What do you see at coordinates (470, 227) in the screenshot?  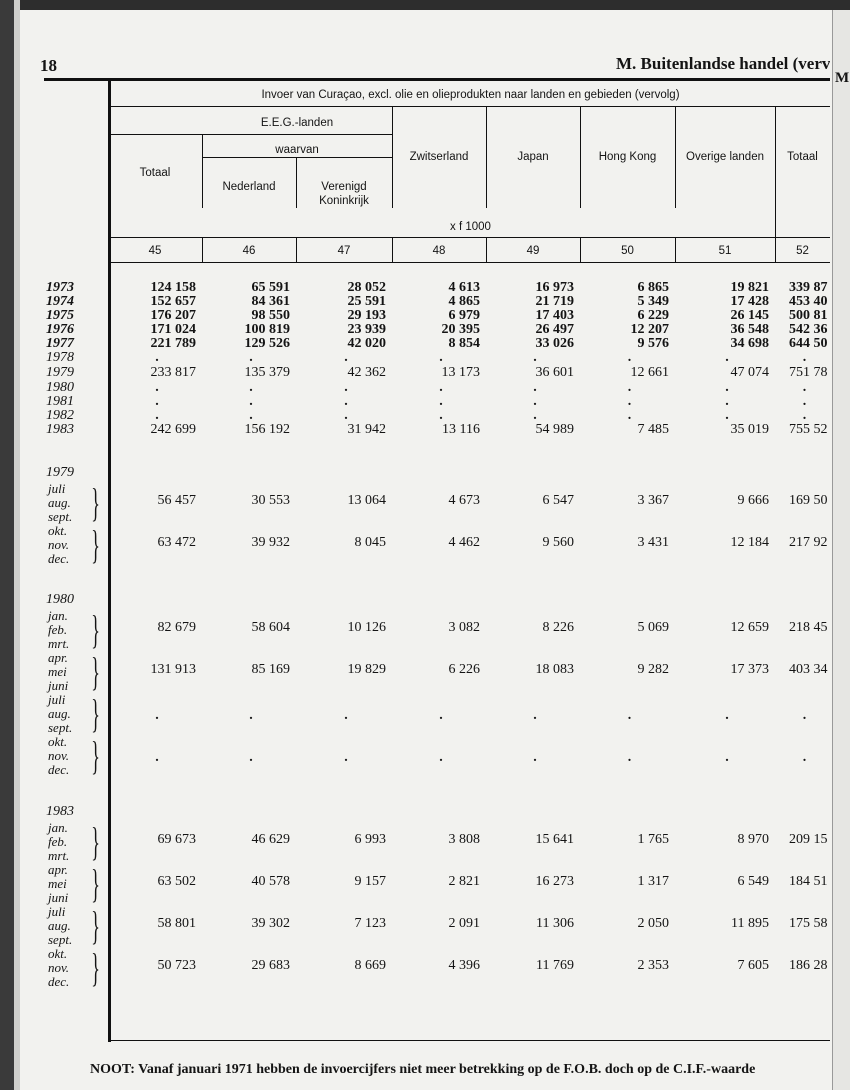 I see `unit-label: x f 1000` at bounding box center [470, 227].